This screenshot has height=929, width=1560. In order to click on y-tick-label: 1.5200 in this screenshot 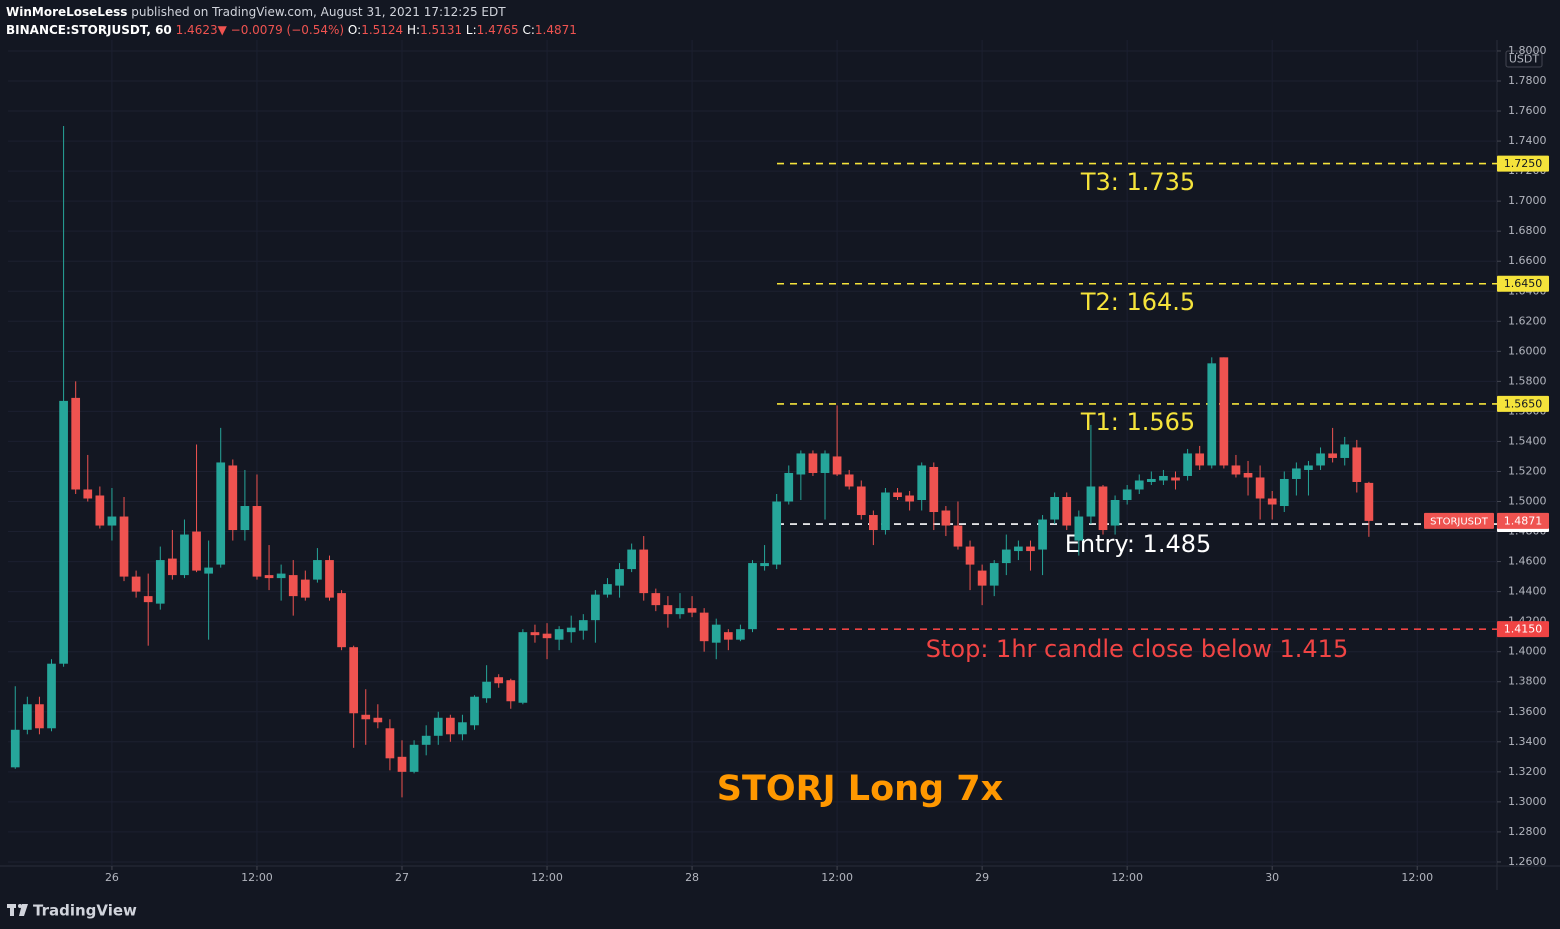, I will do `click(1527, 470)`.